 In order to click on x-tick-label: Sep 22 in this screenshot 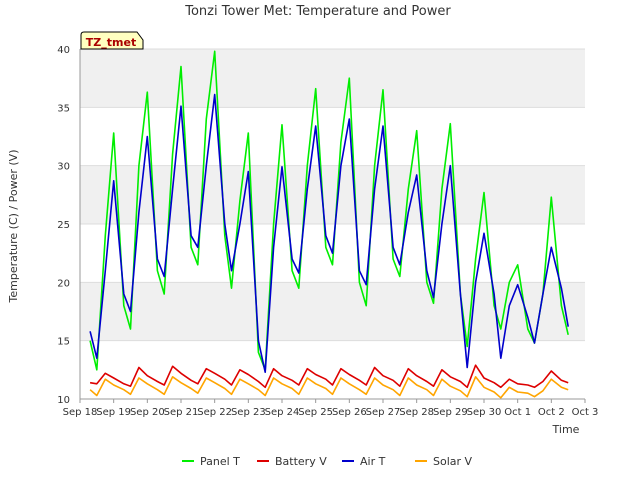, I will do `click(214, 412)`.